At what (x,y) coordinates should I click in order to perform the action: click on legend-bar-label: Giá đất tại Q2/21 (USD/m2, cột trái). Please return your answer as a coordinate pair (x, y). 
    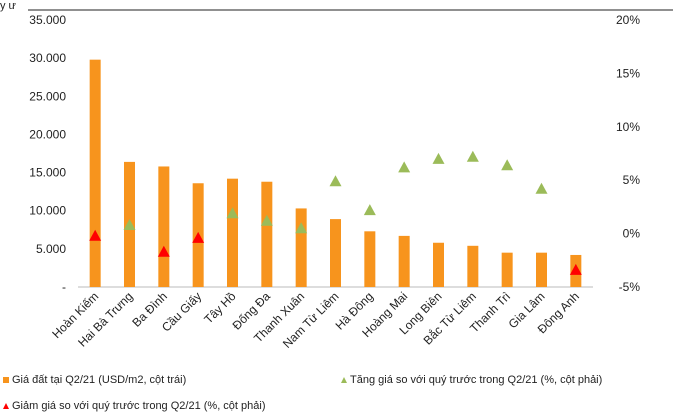
    Looking at the image, I should click on (99, 380).